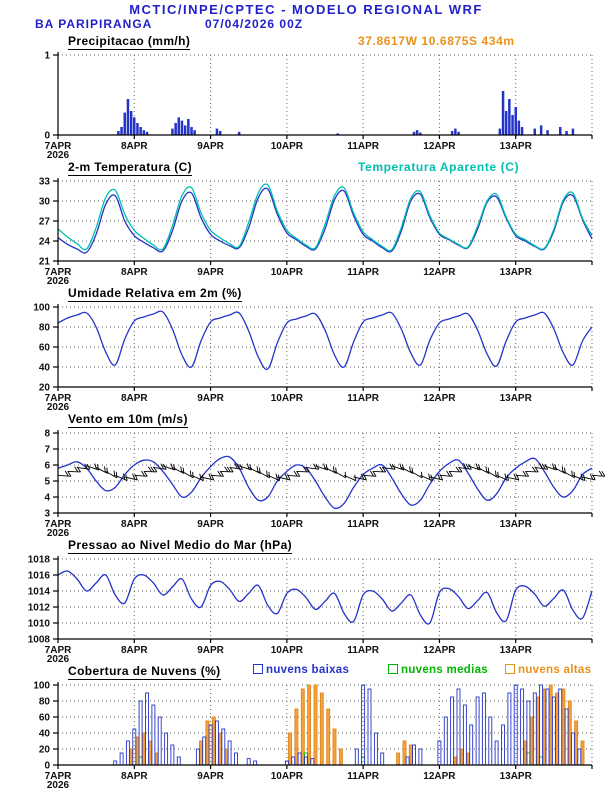 The height and width of the screenshot is (792, 612). I want to click on apparent-temperature-legend: Temperatura Aparente (C), so click(439, 167).